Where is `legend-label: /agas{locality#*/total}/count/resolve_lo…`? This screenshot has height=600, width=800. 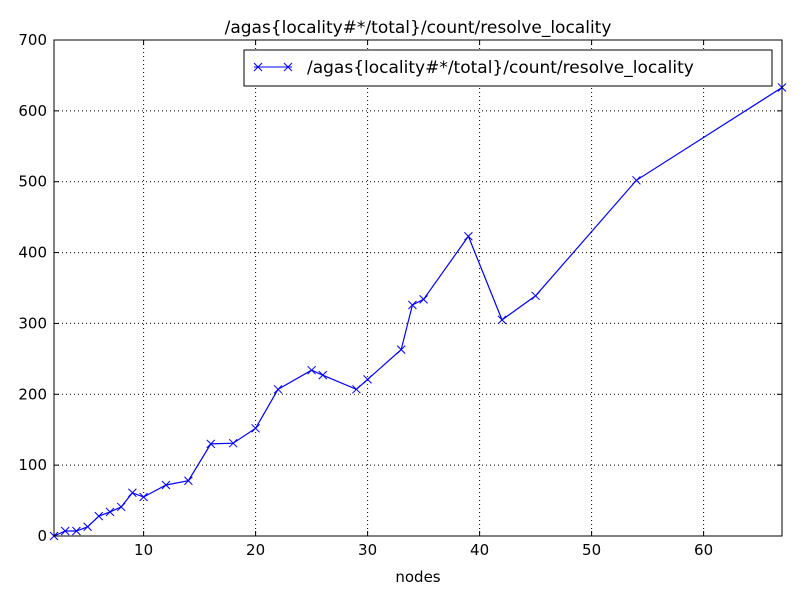
legend-label: /agas{locality#*/total}/count/resolve_lo… is located at coordinates (500, 68).